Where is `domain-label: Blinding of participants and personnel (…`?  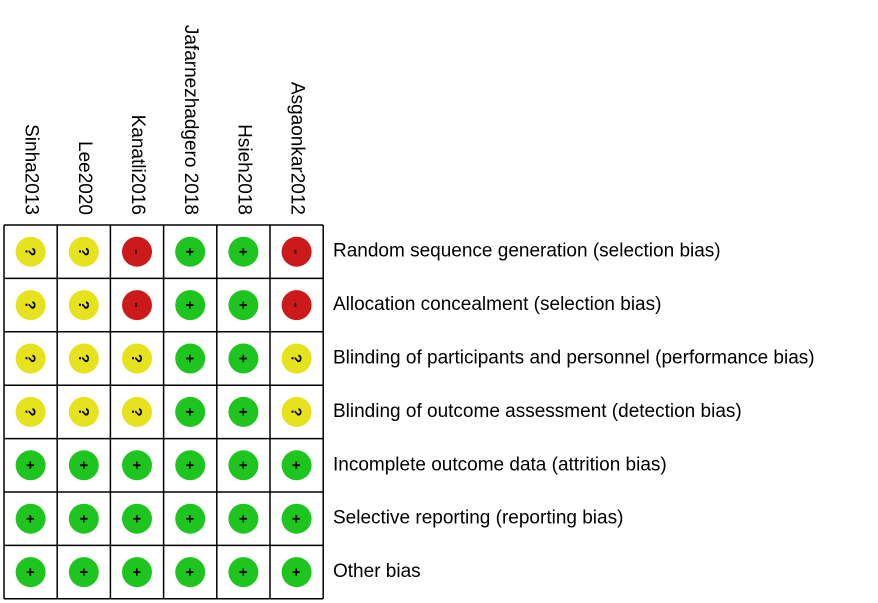
domain-label: Blinding of participants and personnel (… is located at coordinates (574, 358).